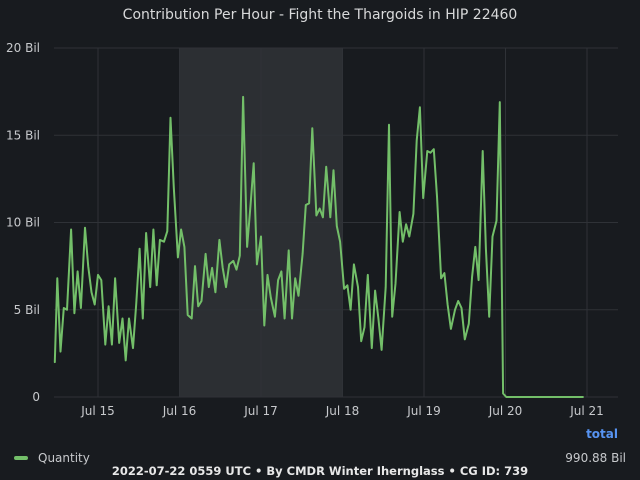 The width and height of the screenshot is (640, 480). I want to click on y-tick-label: 20 Bil, so click(23, 48).